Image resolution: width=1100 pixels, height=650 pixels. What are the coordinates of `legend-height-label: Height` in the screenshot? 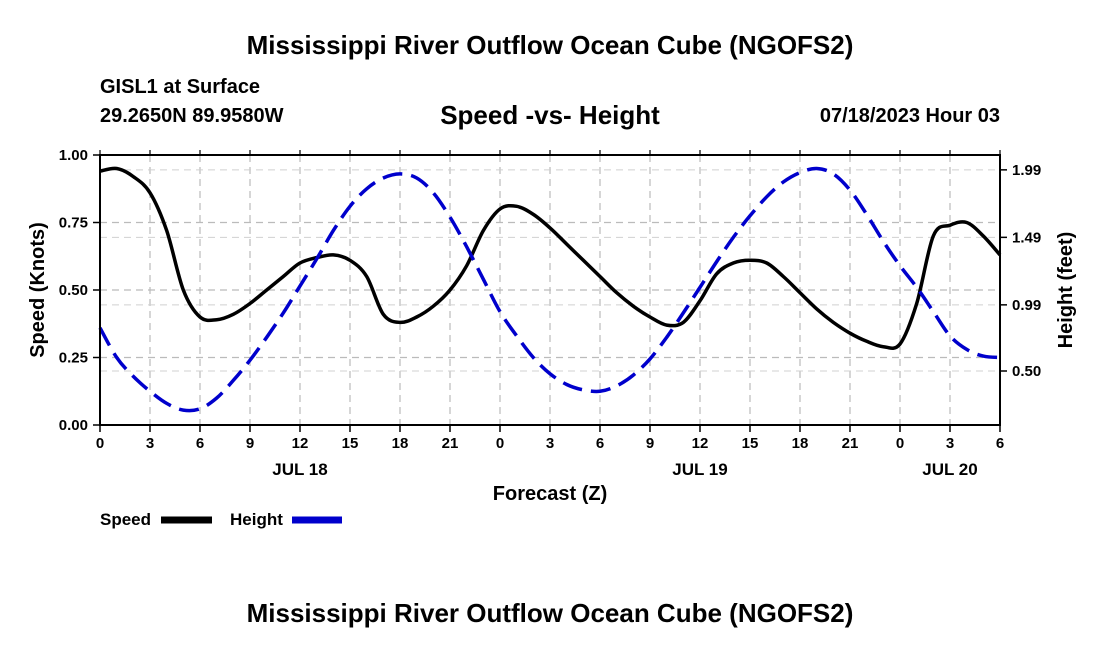 It's located at (256, 519).